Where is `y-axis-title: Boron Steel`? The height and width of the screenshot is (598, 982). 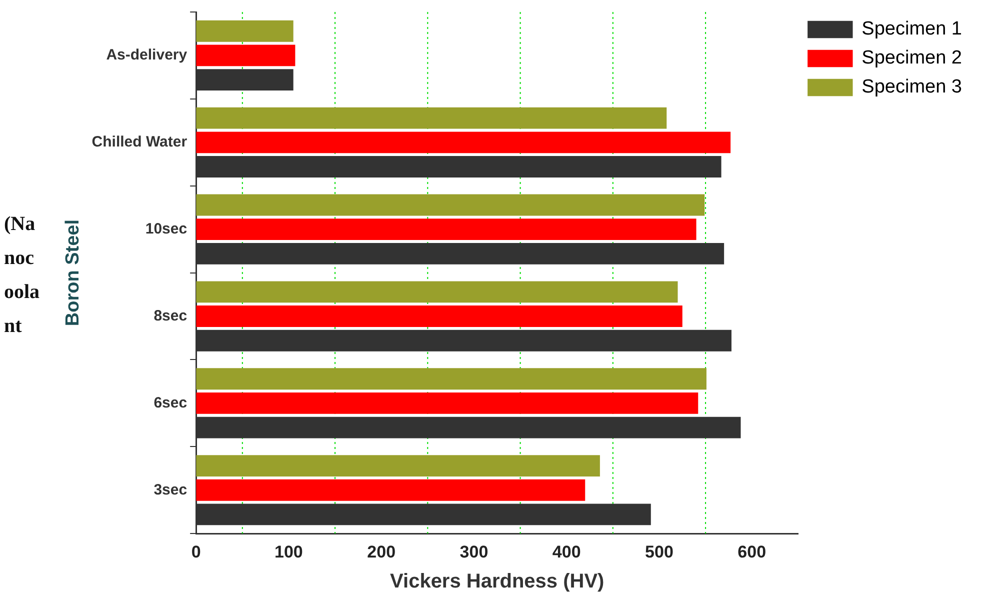 y-axis-title: Boron Steel is located at coordinates (73, 272).